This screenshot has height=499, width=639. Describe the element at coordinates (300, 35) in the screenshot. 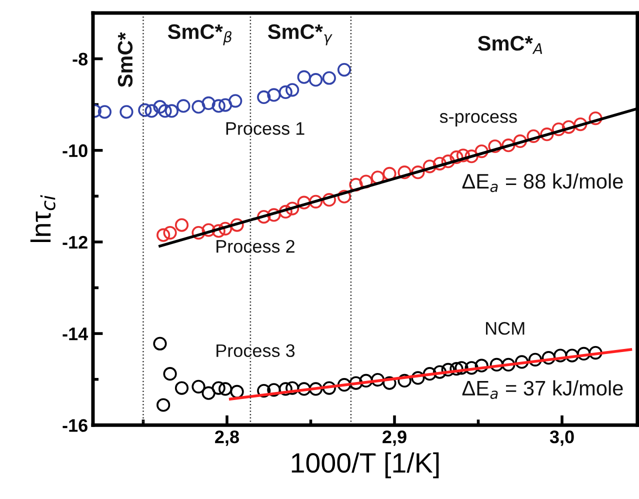

I see `annotation: SmC*$_{γ}$` at that location.